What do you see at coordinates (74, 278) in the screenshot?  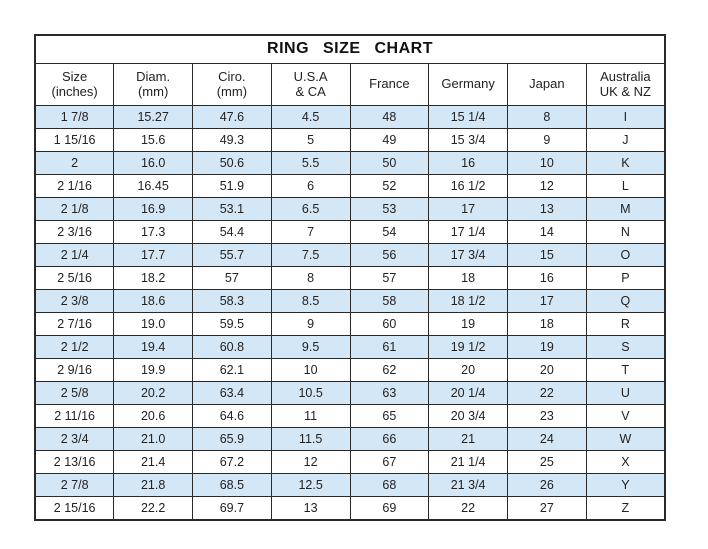 I see `table-cell: 2 5/16` at bounding box center [74, 278].